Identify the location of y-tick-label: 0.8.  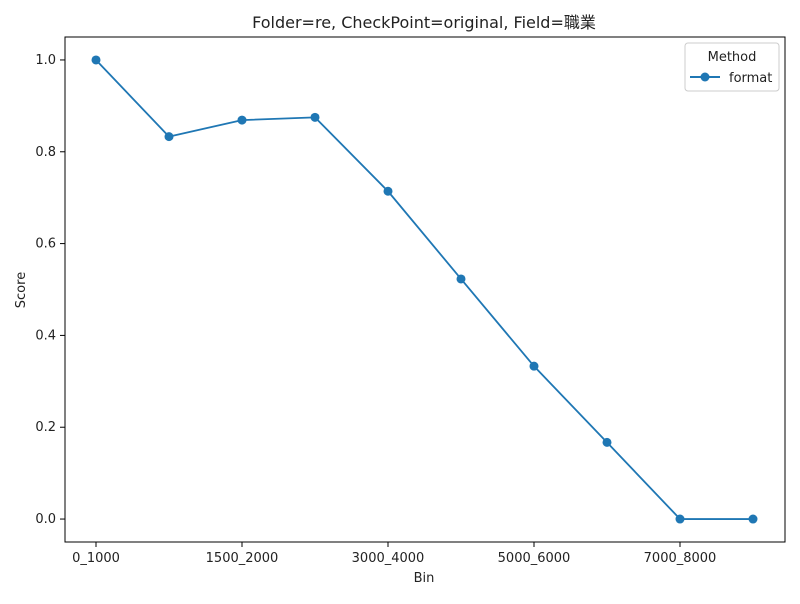
(45, 152).